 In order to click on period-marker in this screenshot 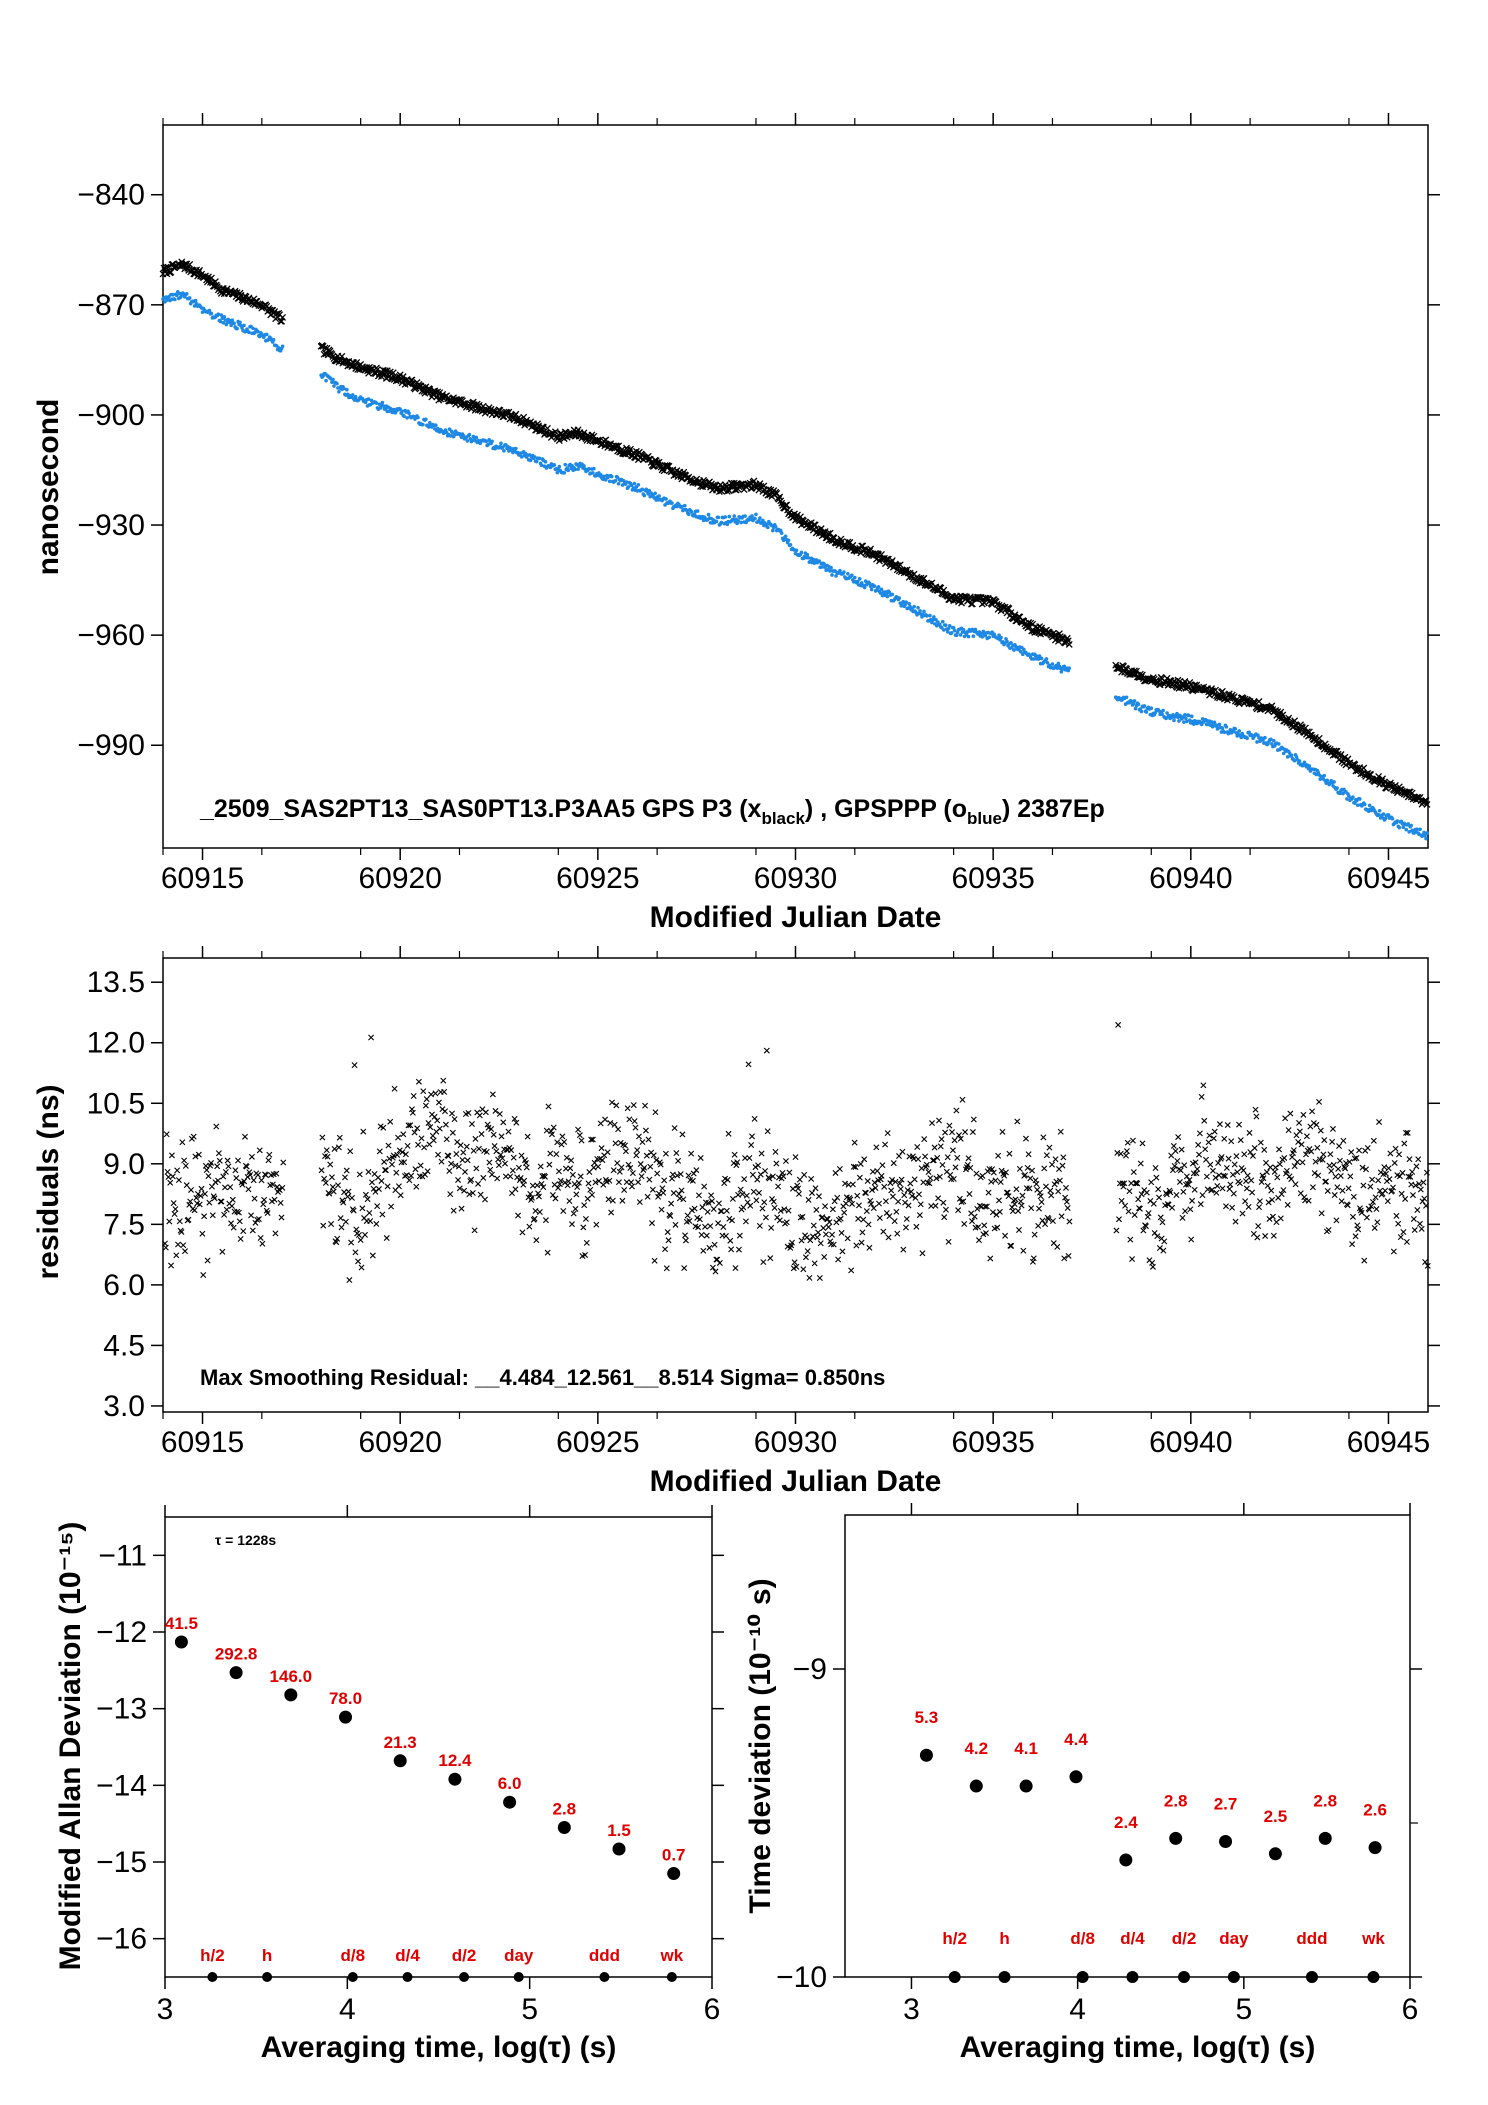, I will do `click(1184, 1977)`.